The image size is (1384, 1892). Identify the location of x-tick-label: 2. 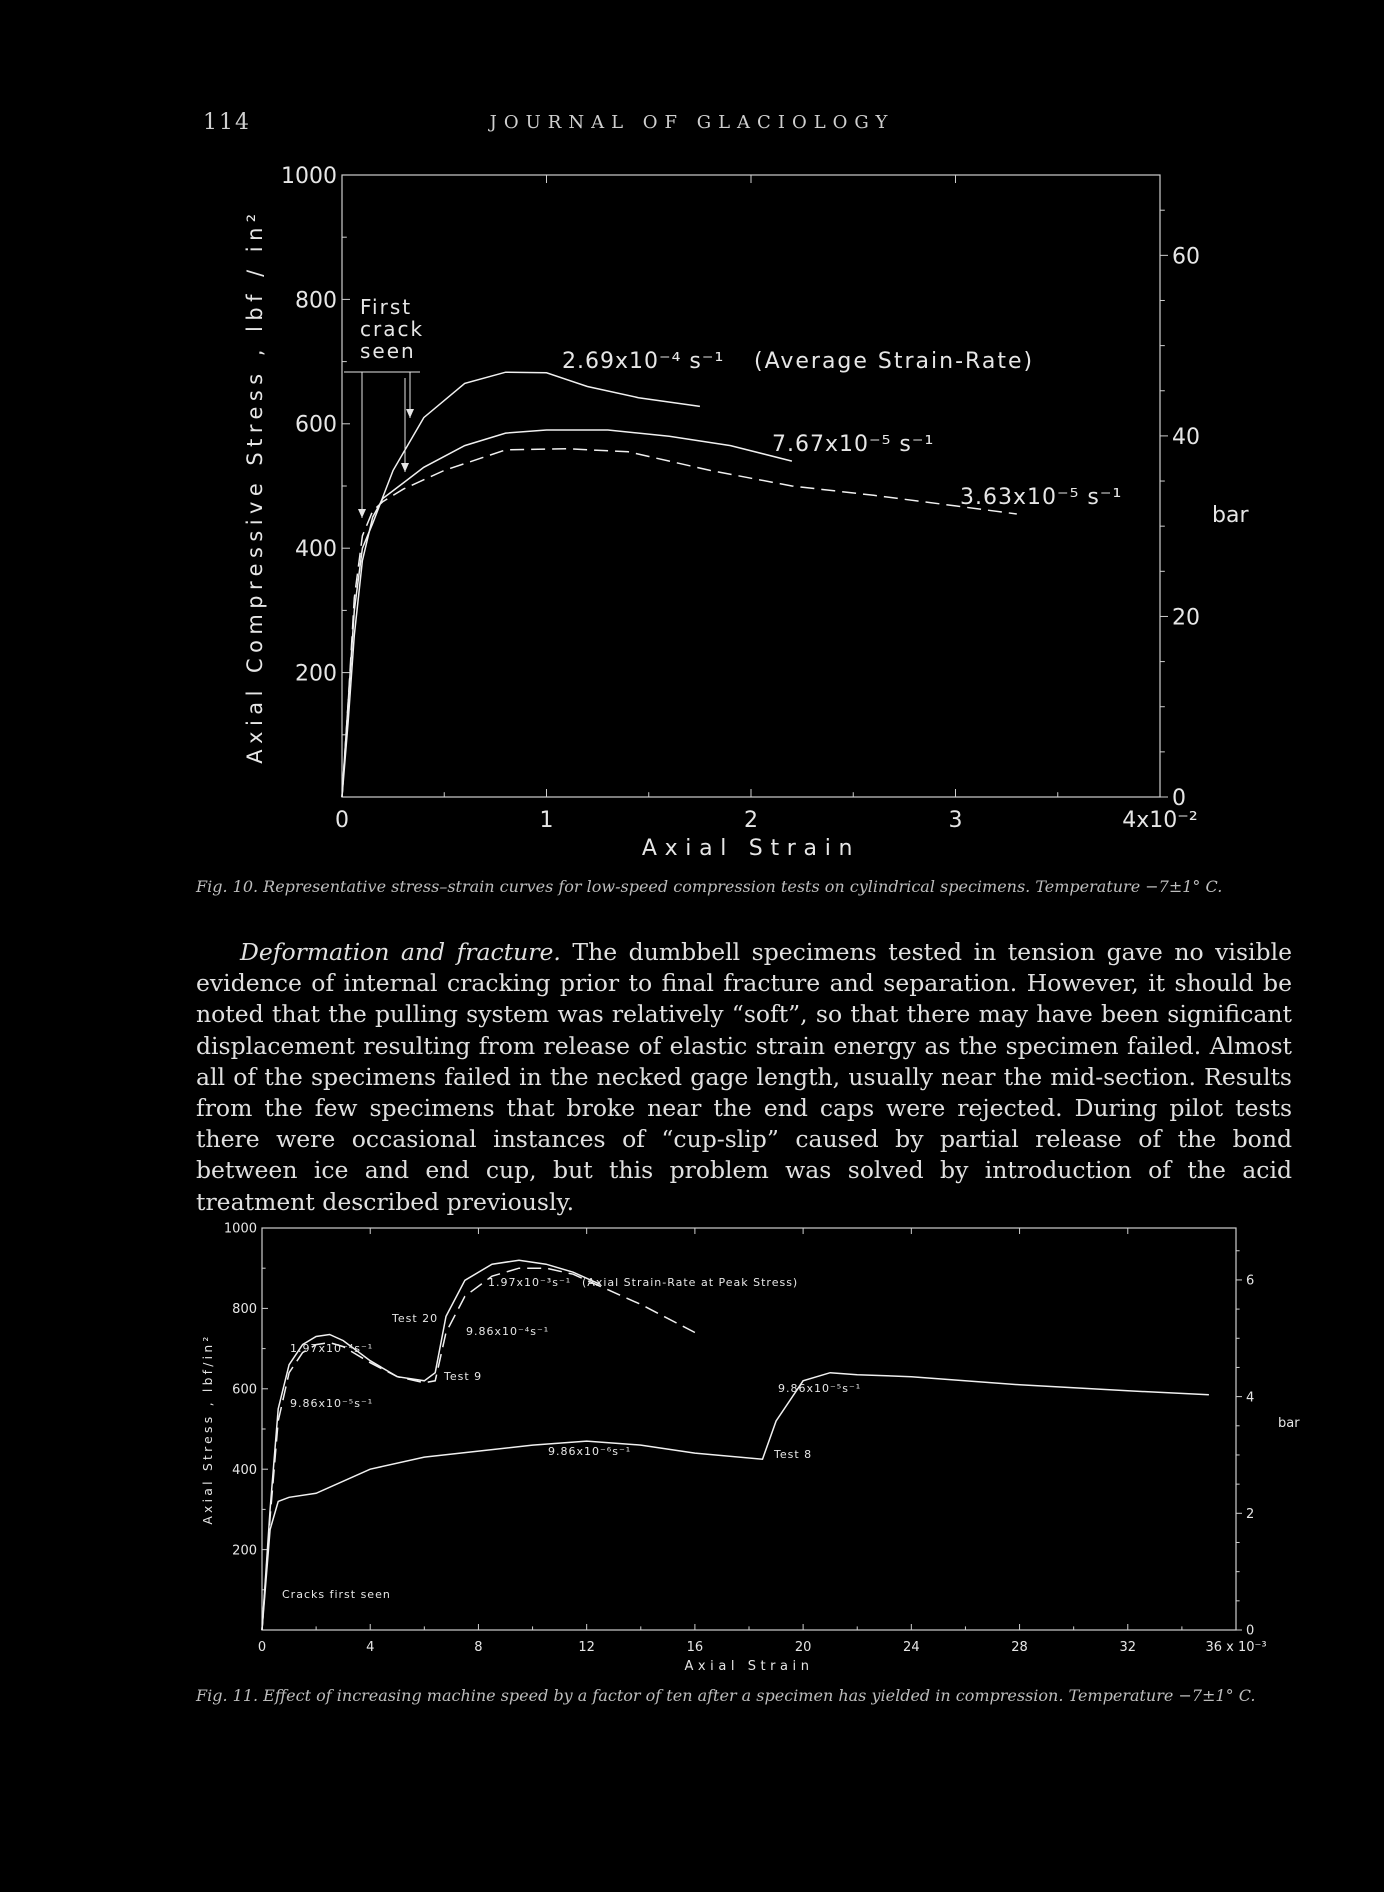
(751, 820).